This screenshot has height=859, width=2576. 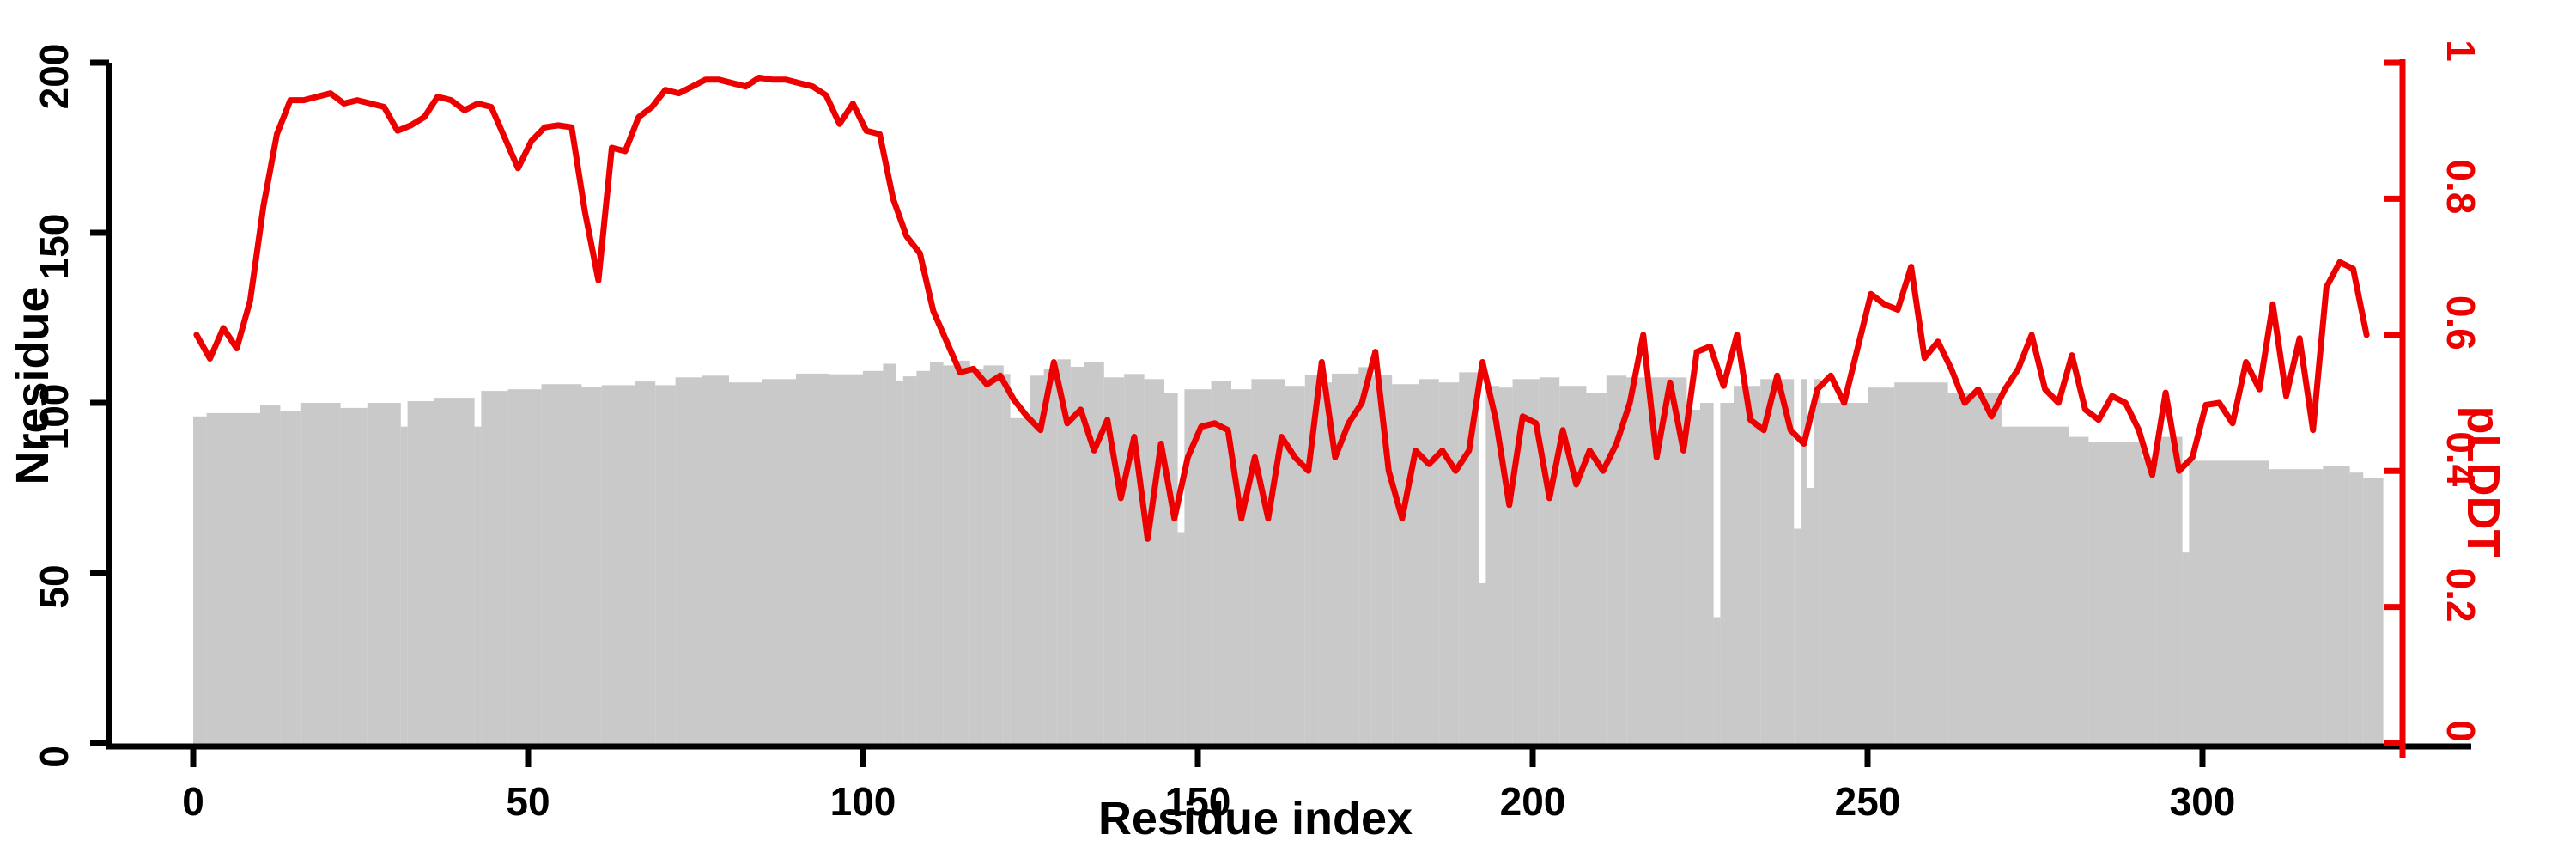 What do you see at coordinates (2484, 482) in the screenshot?
I see `y-axis-right-title: pLDDT` at bounding box center [2484, 482].